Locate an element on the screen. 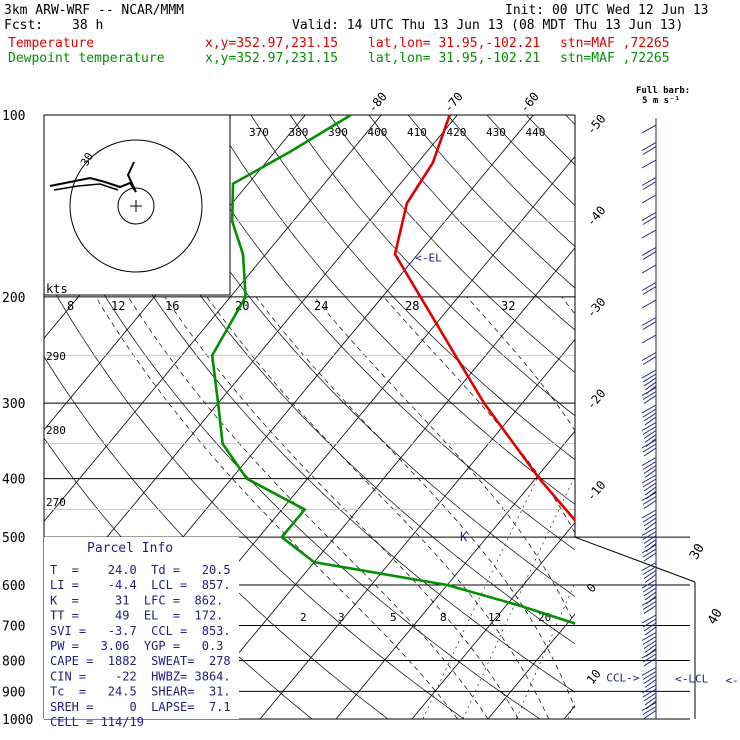 This screenshot has height=740, width=740. hodograph-frame is located at coordinates (137, 205).